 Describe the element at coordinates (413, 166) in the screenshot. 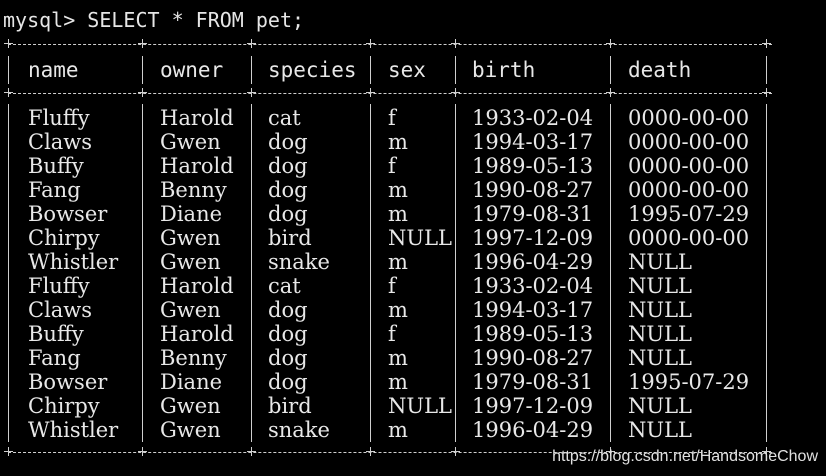

I see `table-row: Buffy Harold dog f 1989-05-13 0000-00-00` at that location.